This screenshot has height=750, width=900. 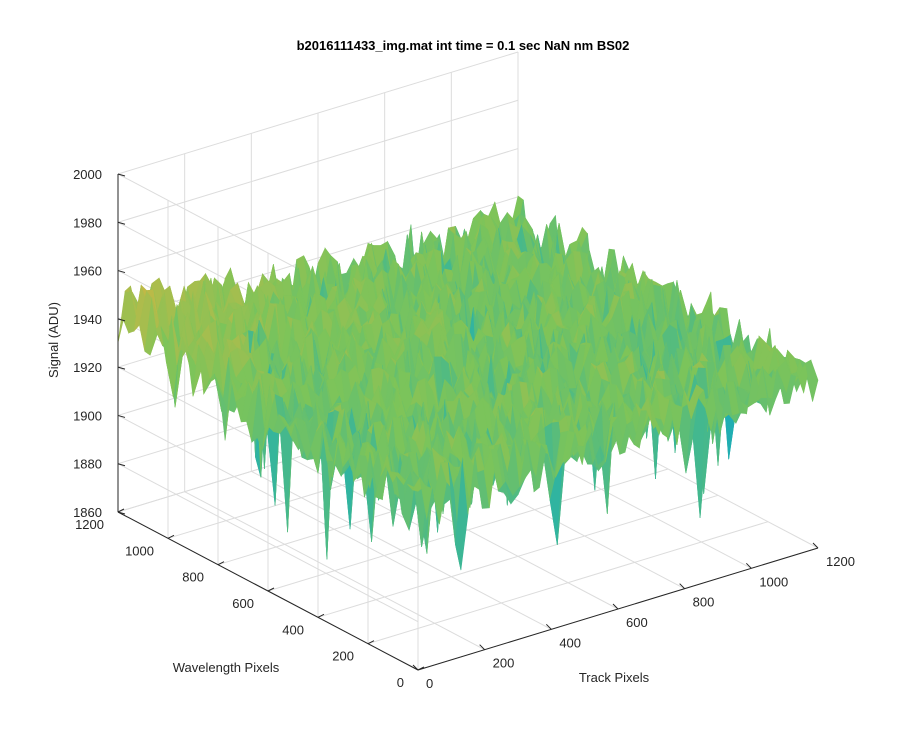 I want to click on x-tick-label: 200, so click(x=504, y=663).